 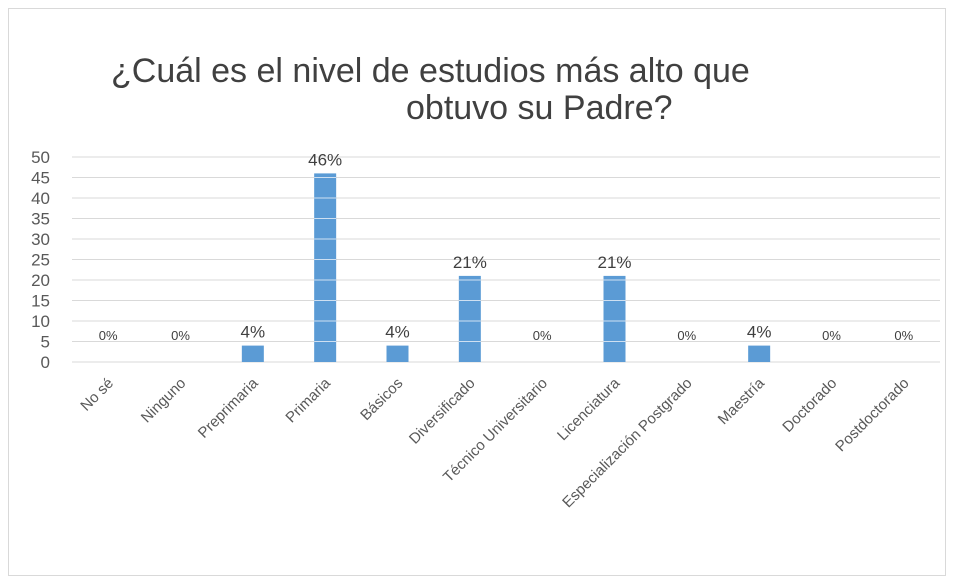 I want to click on y-tick-label: 10, so click(x=40, y=321).